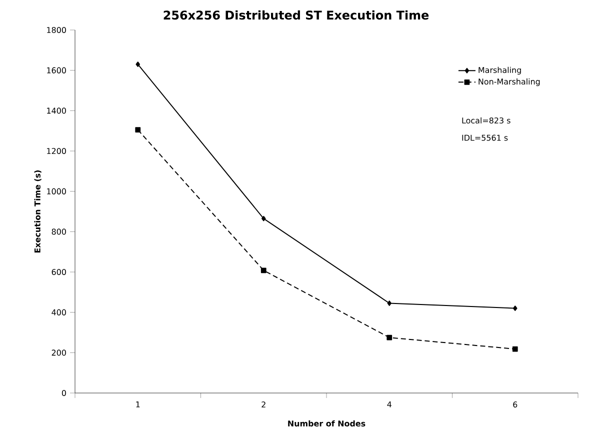  I want to click on chart-title: 256x256 Distributed ST Execution Time, so click(296, 15).